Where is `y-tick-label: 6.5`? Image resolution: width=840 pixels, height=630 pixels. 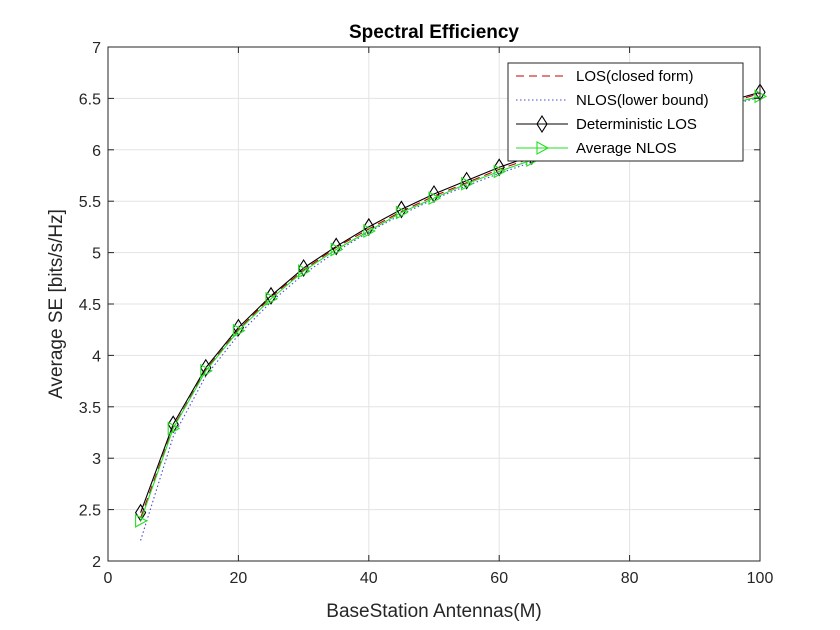
y-tick-label: 6.5 is located at coordinates (90, 99).